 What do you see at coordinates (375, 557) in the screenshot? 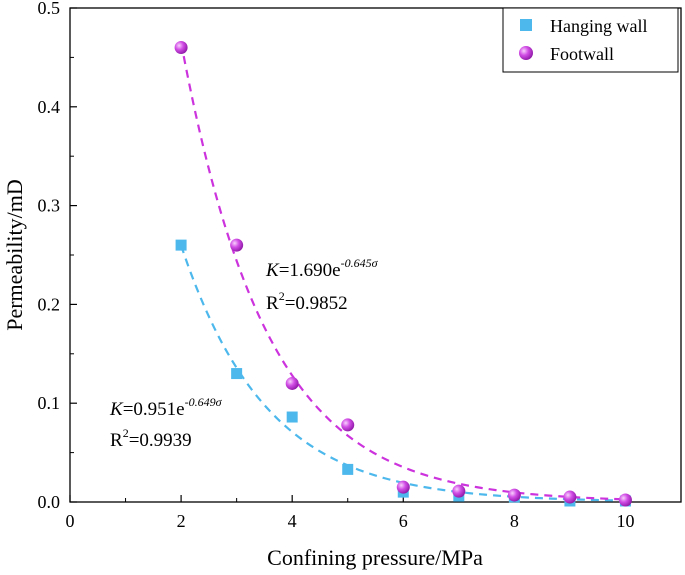
I see `x-axis-title: Confining pressure/MPa` at bounding box center [375, 557].